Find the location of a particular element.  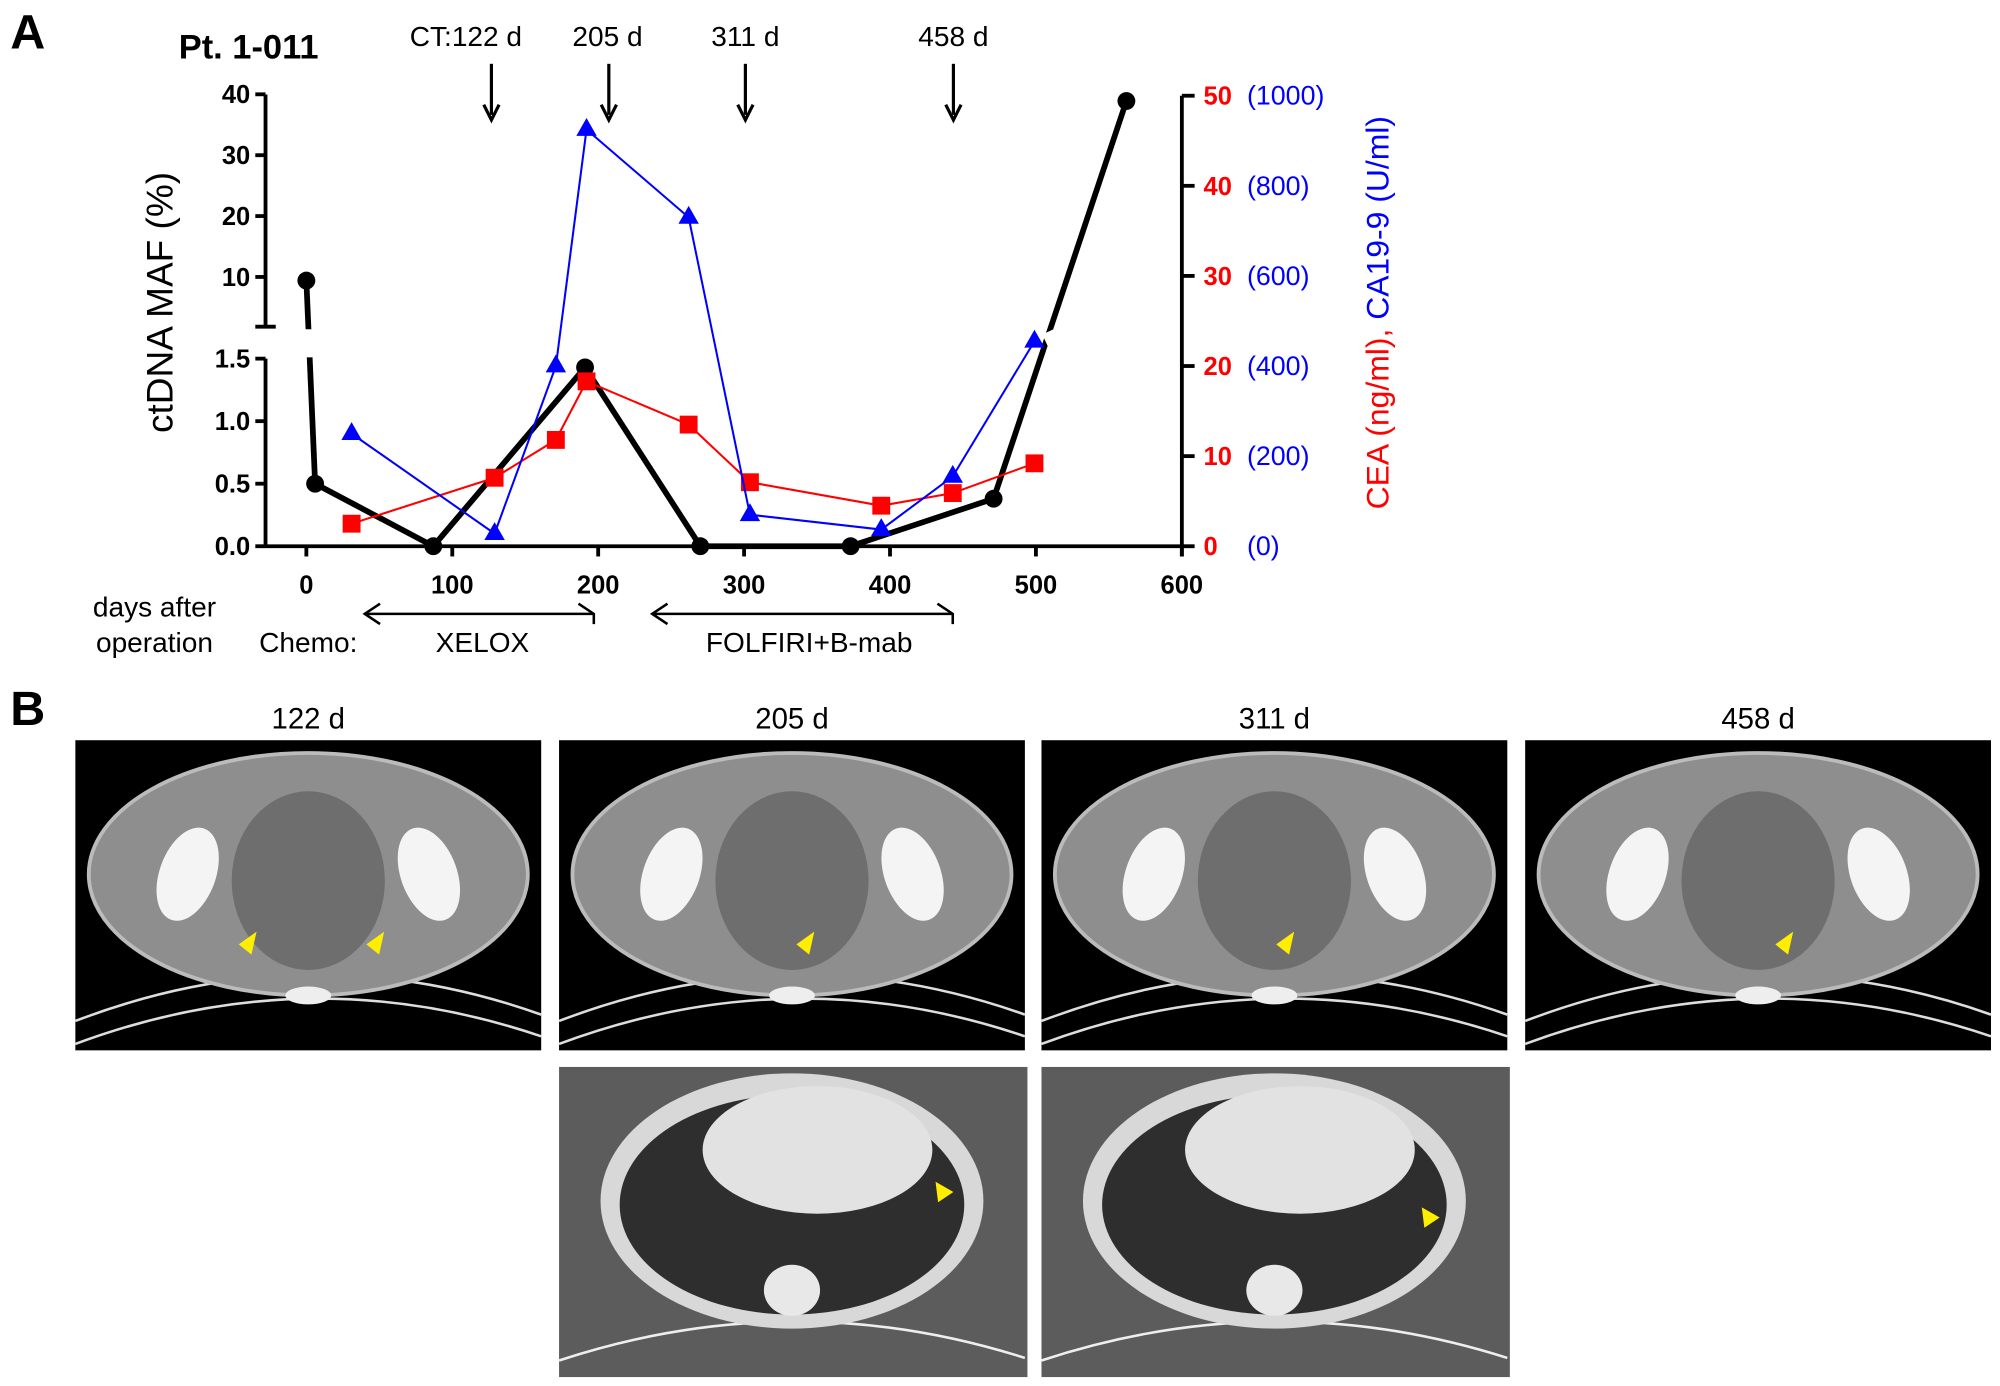

y-tick-label: 1.5 is located at coordinates (232, 360).